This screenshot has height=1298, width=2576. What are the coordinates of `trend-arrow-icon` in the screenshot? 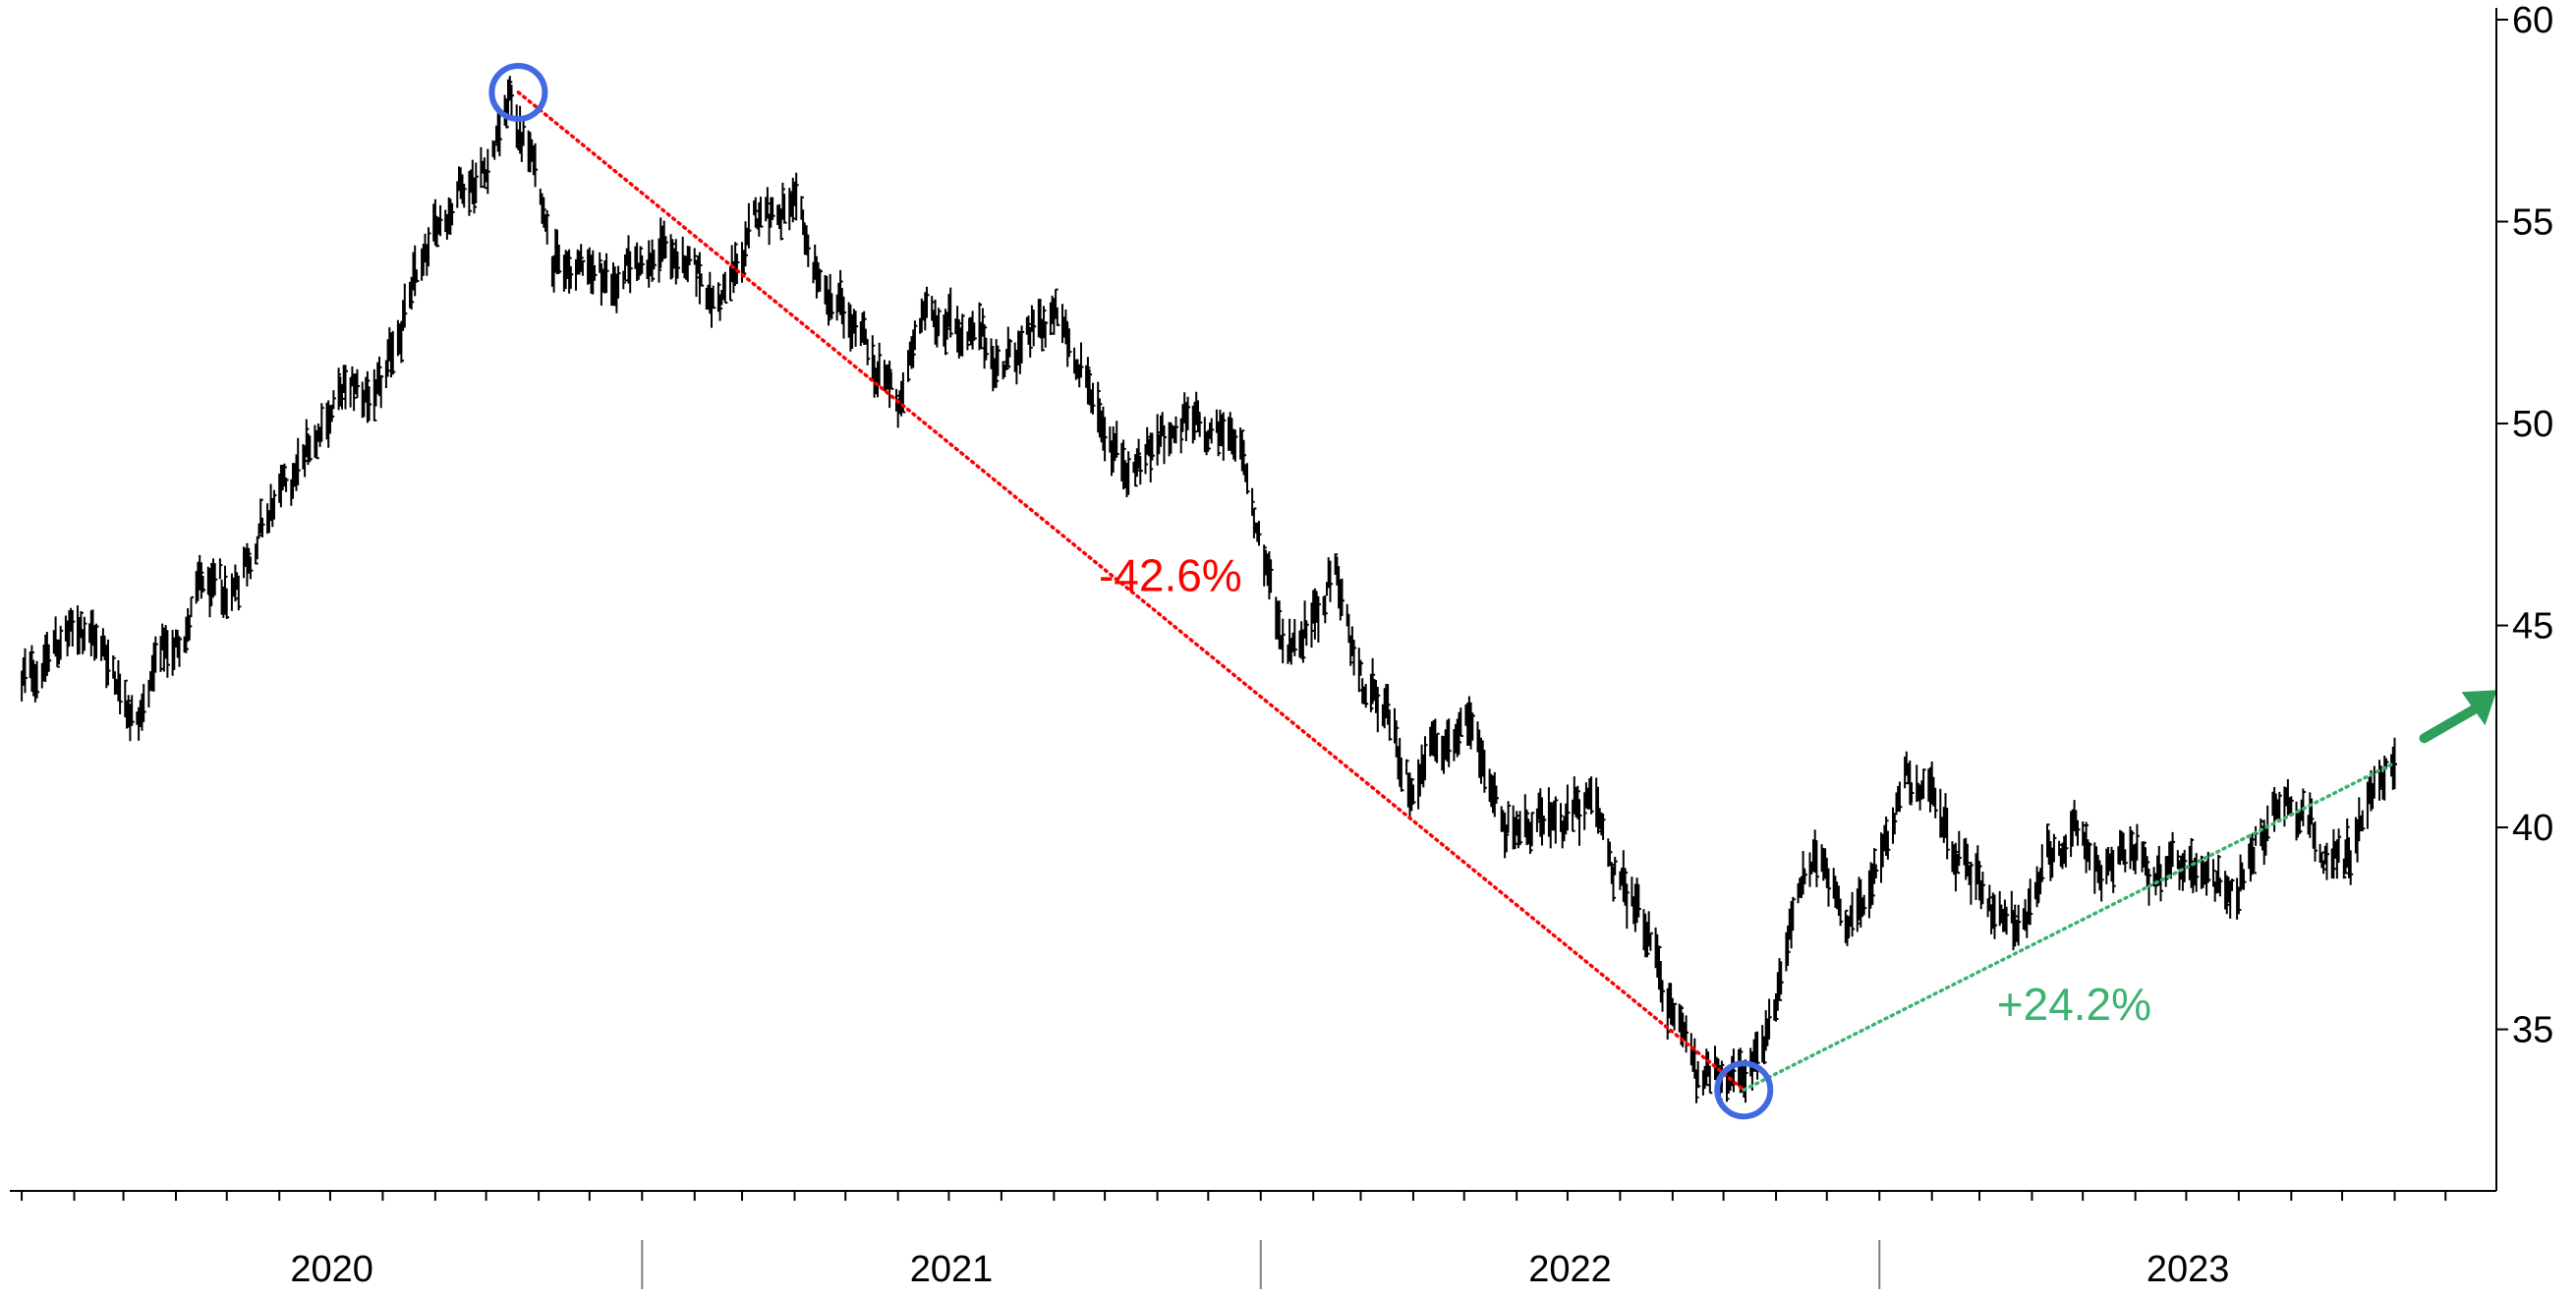 It's located at (2479, 708).